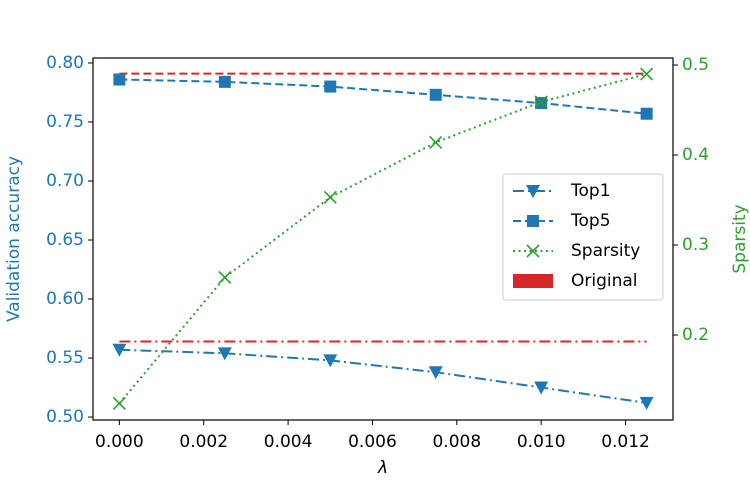 Image resolution: width=750 pixels, height=480 pixels. Describe the element at coordinates (604, 281) in the screenshot. I see `legend-label: Original` at that location.